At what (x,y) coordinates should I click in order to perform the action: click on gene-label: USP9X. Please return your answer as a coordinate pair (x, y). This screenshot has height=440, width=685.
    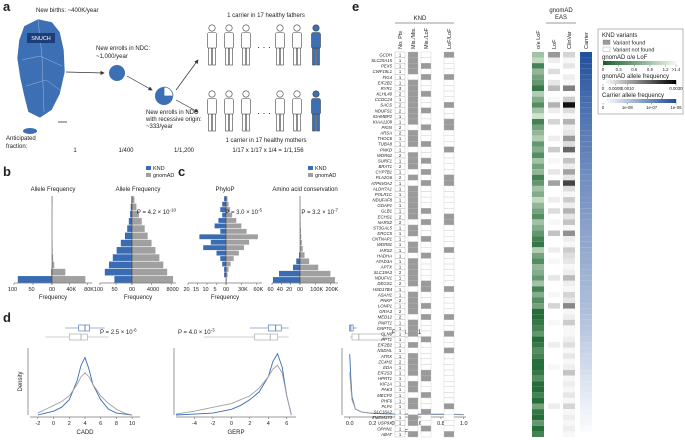
    Looking at the image, I should click on (385, 423).